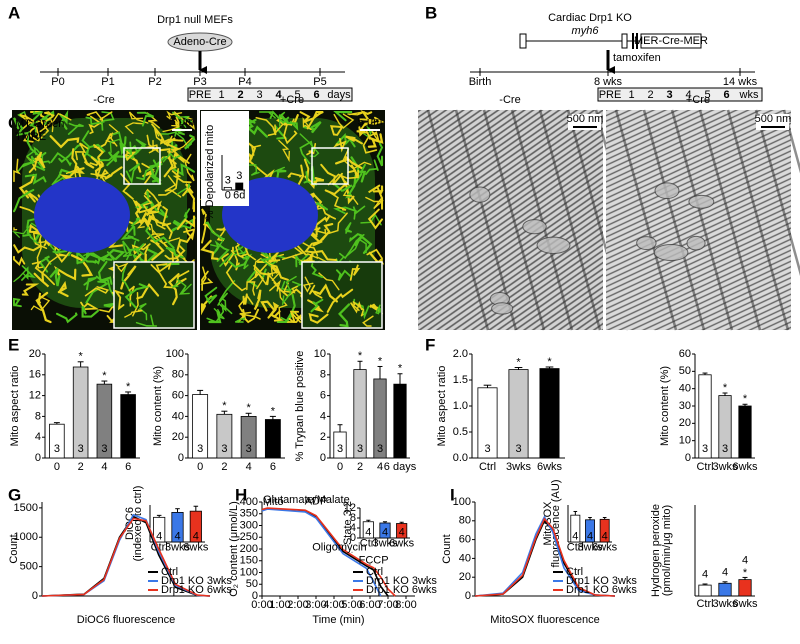 This screenshot has height=644, width=800. What do you see at coordinates (656, 550) in the screenshot?
I see `y-axis-label: Hydrogen peroxide` at bounding box center [656, 550].